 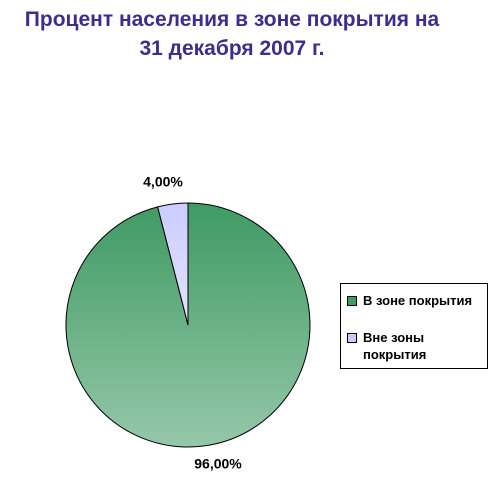 I want to click on chart-title: Процент населения в зоне покрытия на, so click(x=232, y=19).